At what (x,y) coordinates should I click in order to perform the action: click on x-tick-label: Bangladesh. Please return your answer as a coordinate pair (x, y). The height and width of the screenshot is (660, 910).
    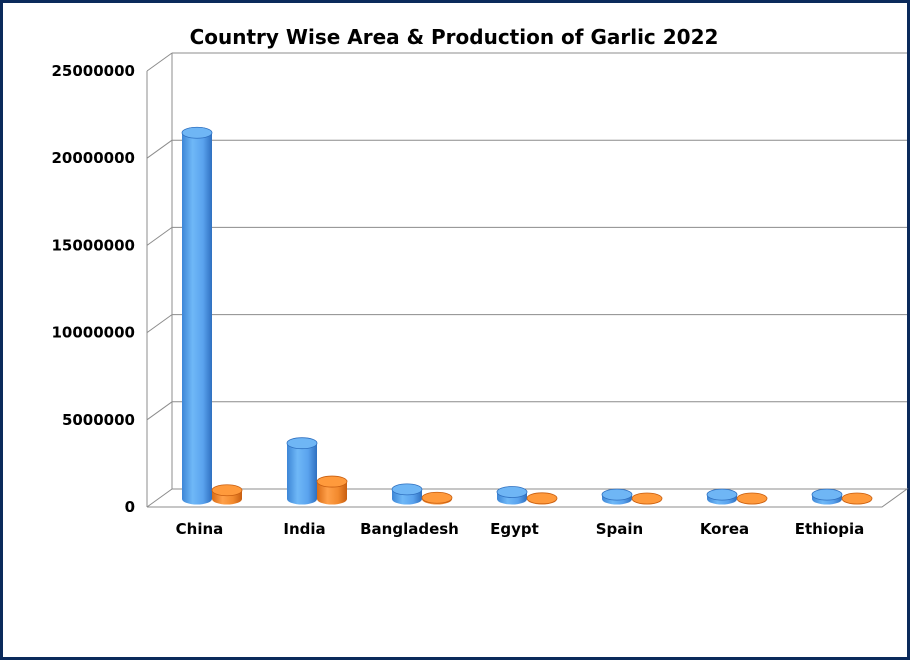
    Looking at the image, I should click on (409, 529).